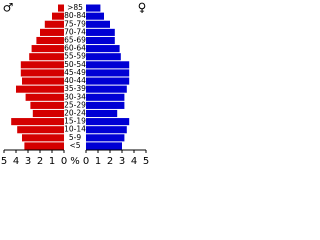 This screenshot has width=320, height=240. I want to click on age-label: 60-64, so click(75, 48).